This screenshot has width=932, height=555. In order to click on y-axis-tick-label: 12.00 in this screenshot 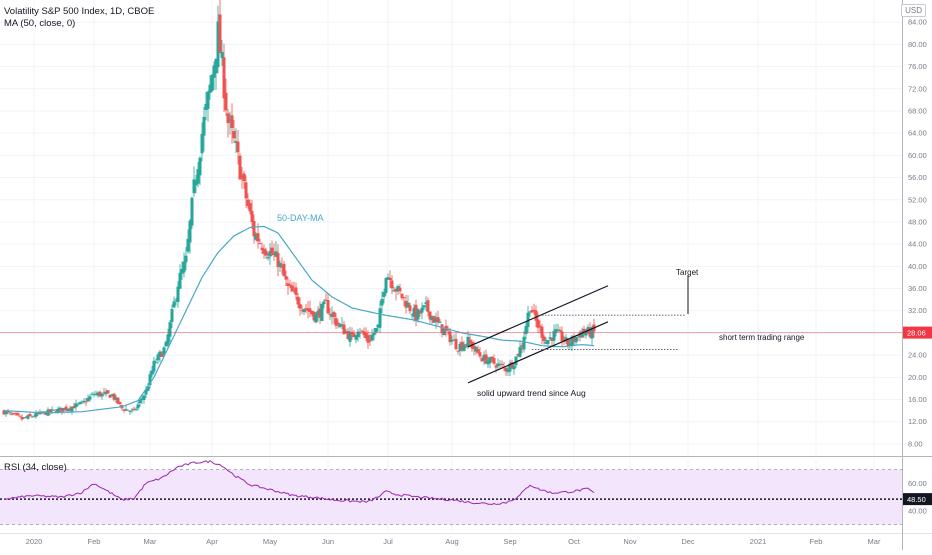, I will do `click(917, 421)`.